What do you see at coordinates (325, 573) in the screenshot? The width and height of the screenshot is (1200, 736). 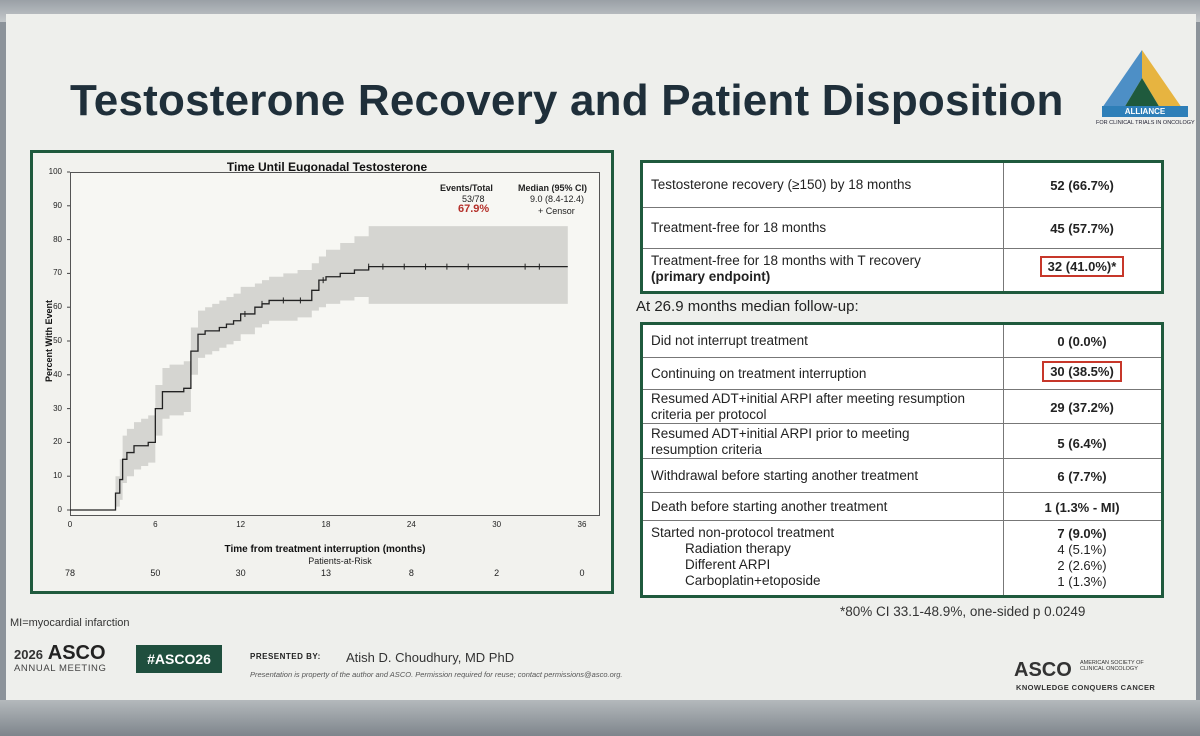 I see `patients-at-risk-value: 13` at bounding box center [325, 573].